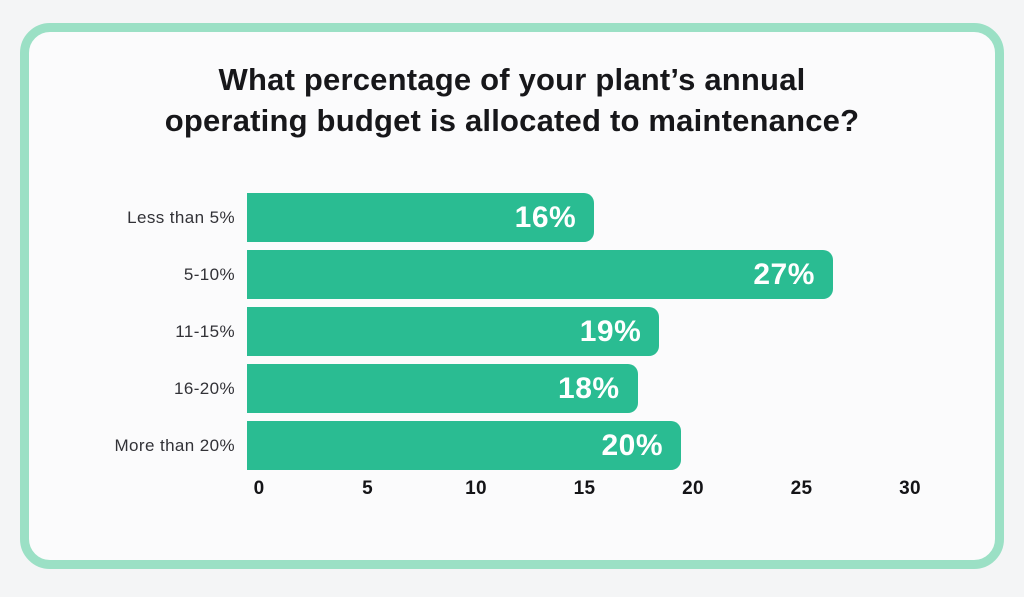 Image resolution: width=1024 pixels, height=597 pixels. Describe the element at coordinates (512, 79) in the screenshot. I see `chart-title-line-1: What percentage of your plant’s annual` at that location.